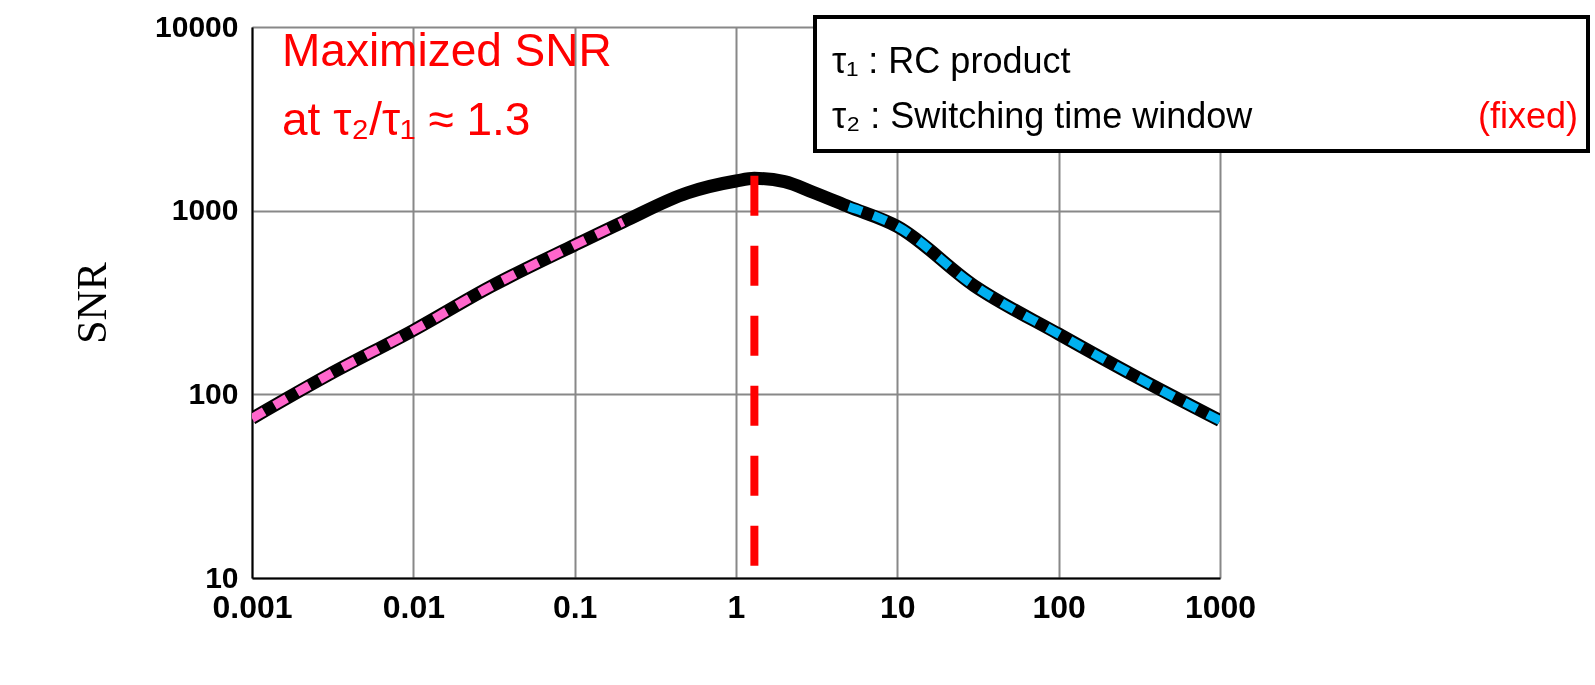  I want to click on x-tick-label: 0.1, so click(575, 606).